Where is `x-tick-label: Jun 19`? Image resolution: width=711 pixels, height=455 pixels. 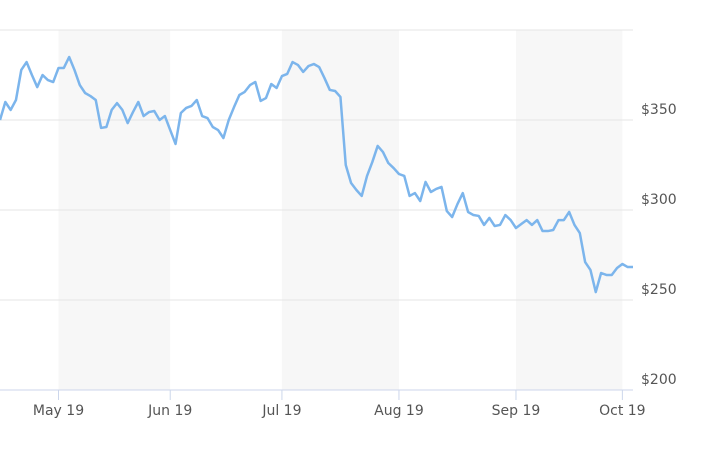
x-tick-label: Jun 19 is located at coordinates (169, 411).